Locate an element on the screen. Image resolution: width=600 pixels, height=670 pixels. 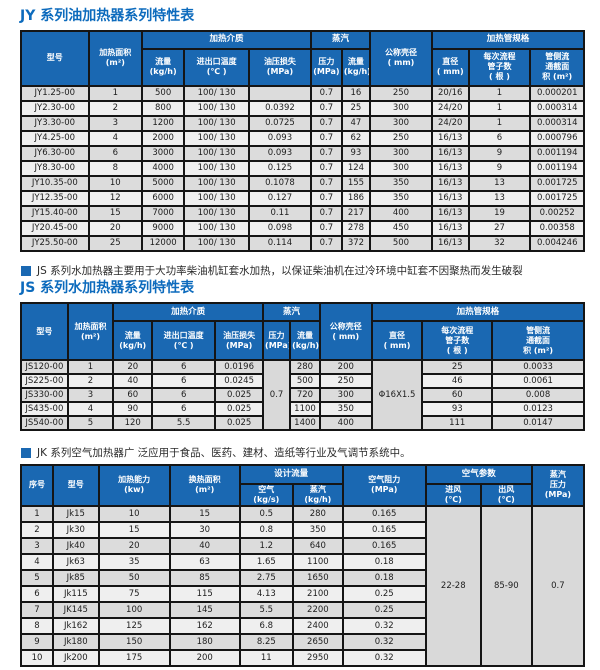
jy-col-steam-flow: 流量 (kg/h) is located at coordinates (356, 67).